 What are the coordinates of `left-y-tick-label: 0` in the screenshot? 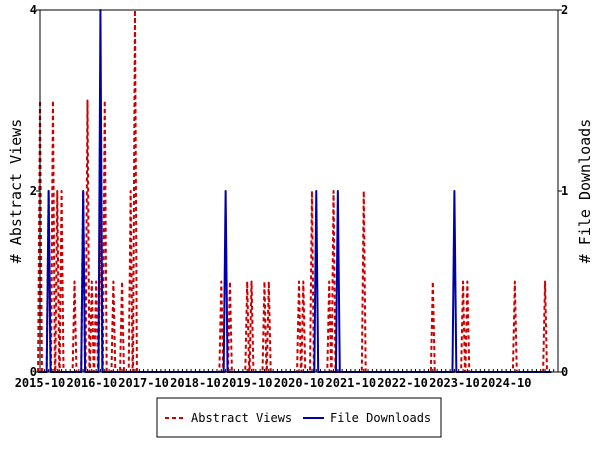 It's located at (33, 372).